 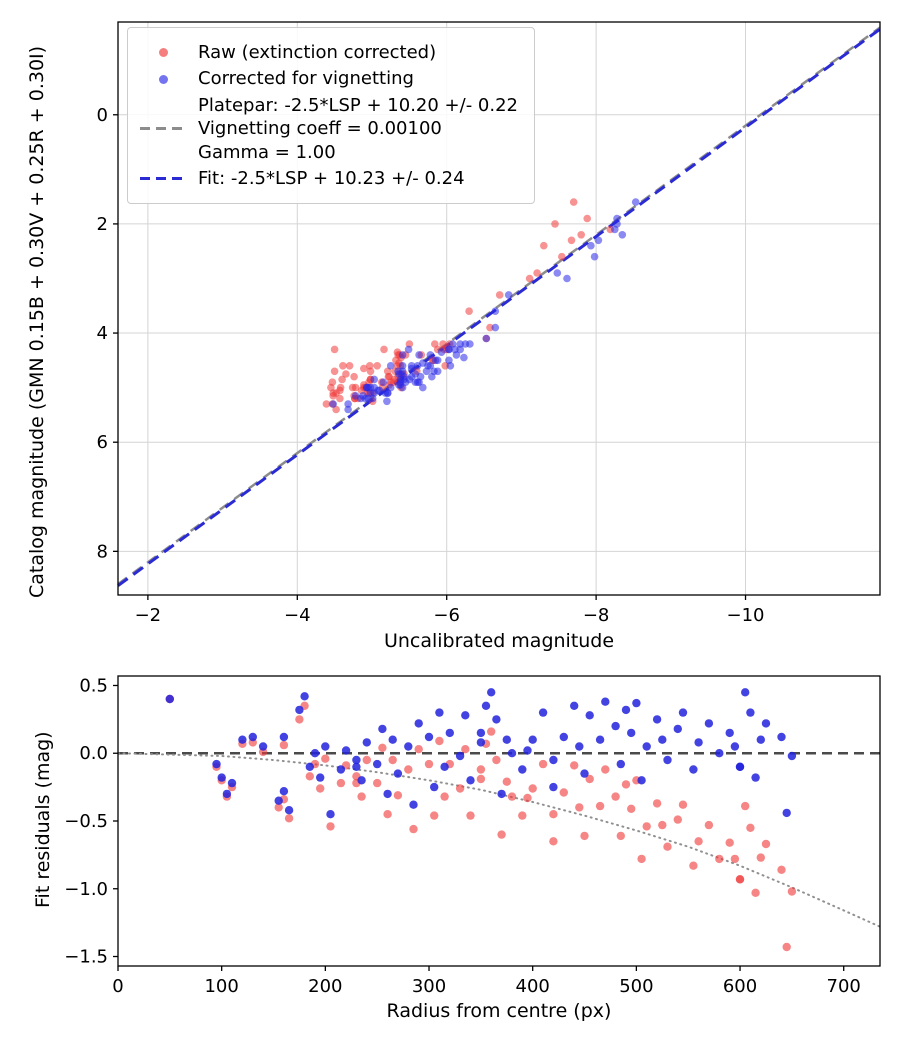 I want to click on x-tick-labels: −2 −4 −6 −8 −10, so click(x=450, y=610).